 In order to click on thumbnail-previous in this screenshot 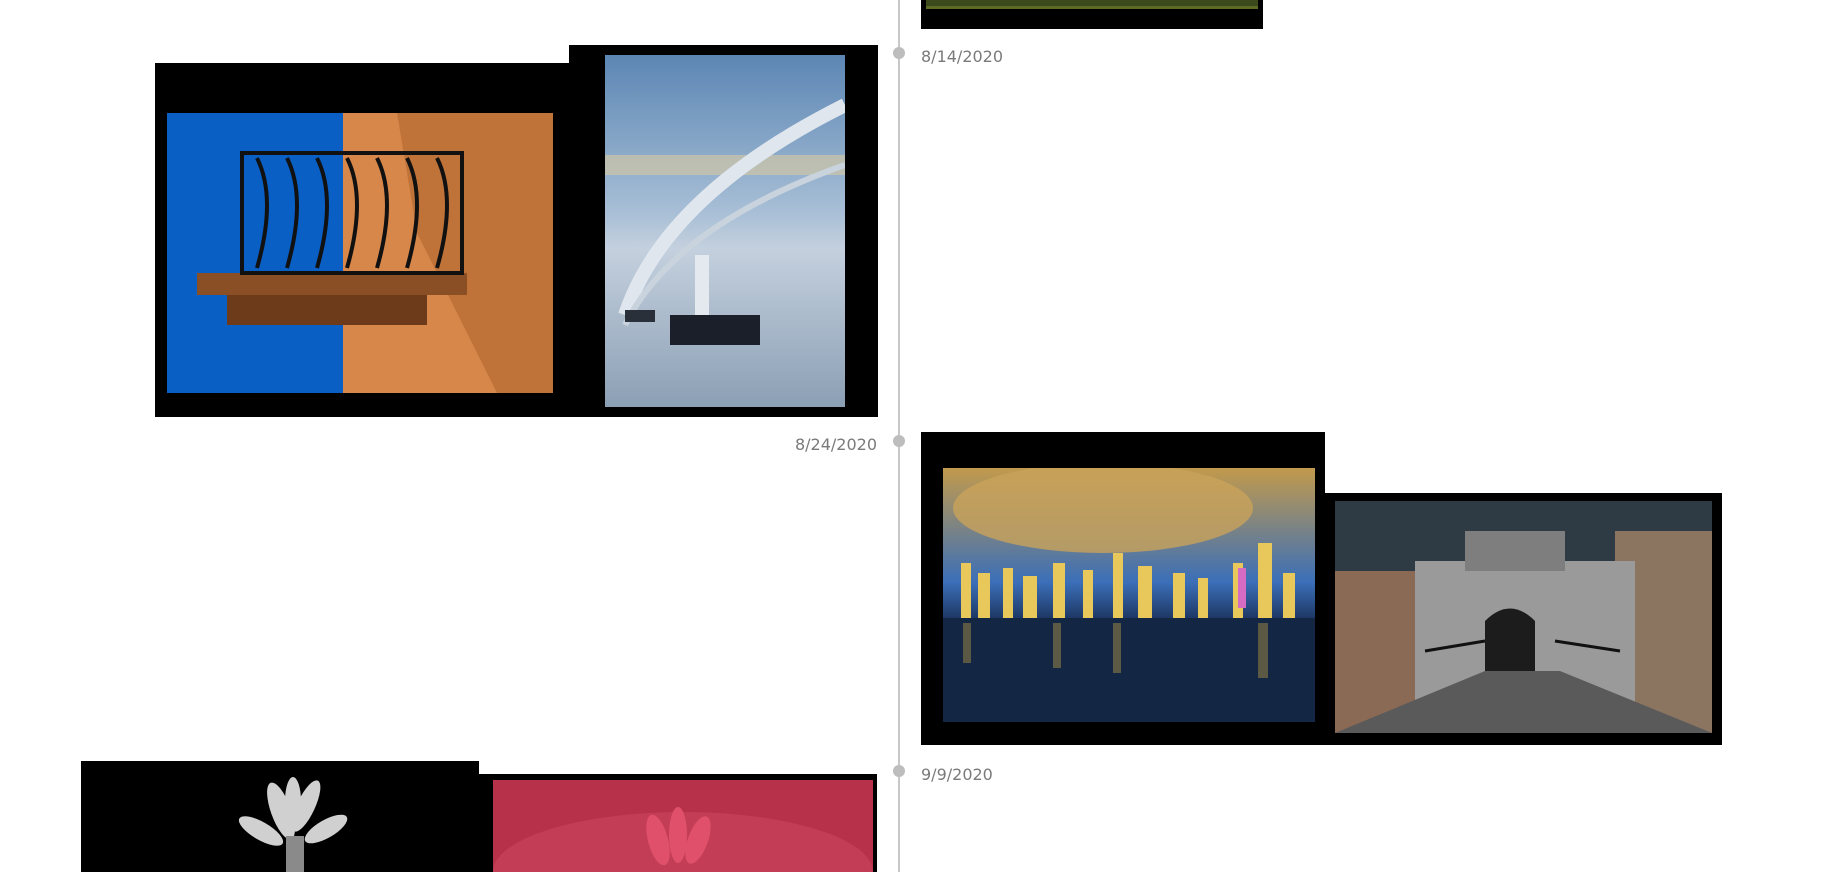, I will do `click(1092, 14)`.